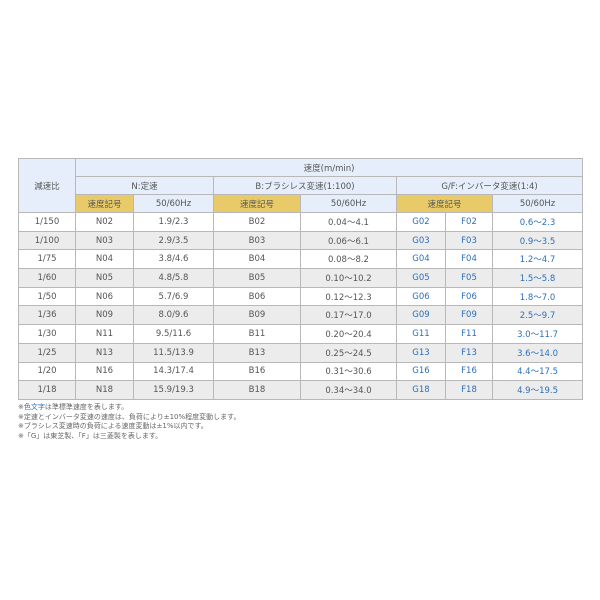  Describe the element at coordinates (47, 259) in the screenshot. I see `cell-ratio: 1/75` at that location.